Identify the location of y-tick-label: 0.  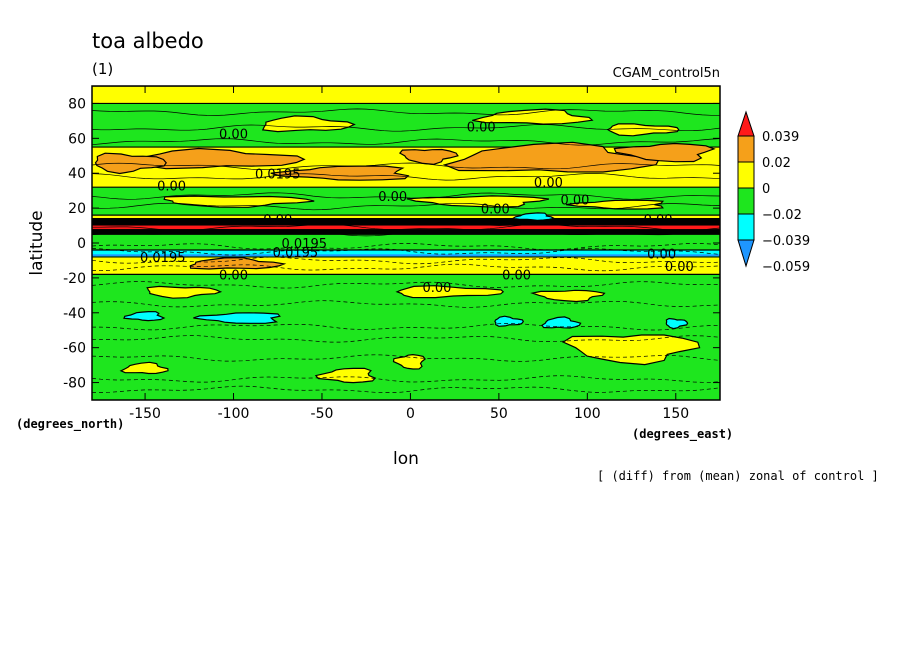
(81, 244).